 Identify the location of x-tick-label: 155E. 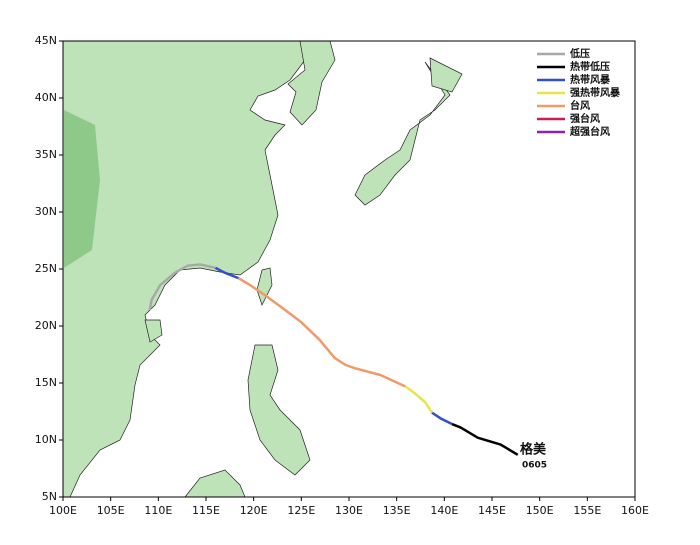
(587, 510).